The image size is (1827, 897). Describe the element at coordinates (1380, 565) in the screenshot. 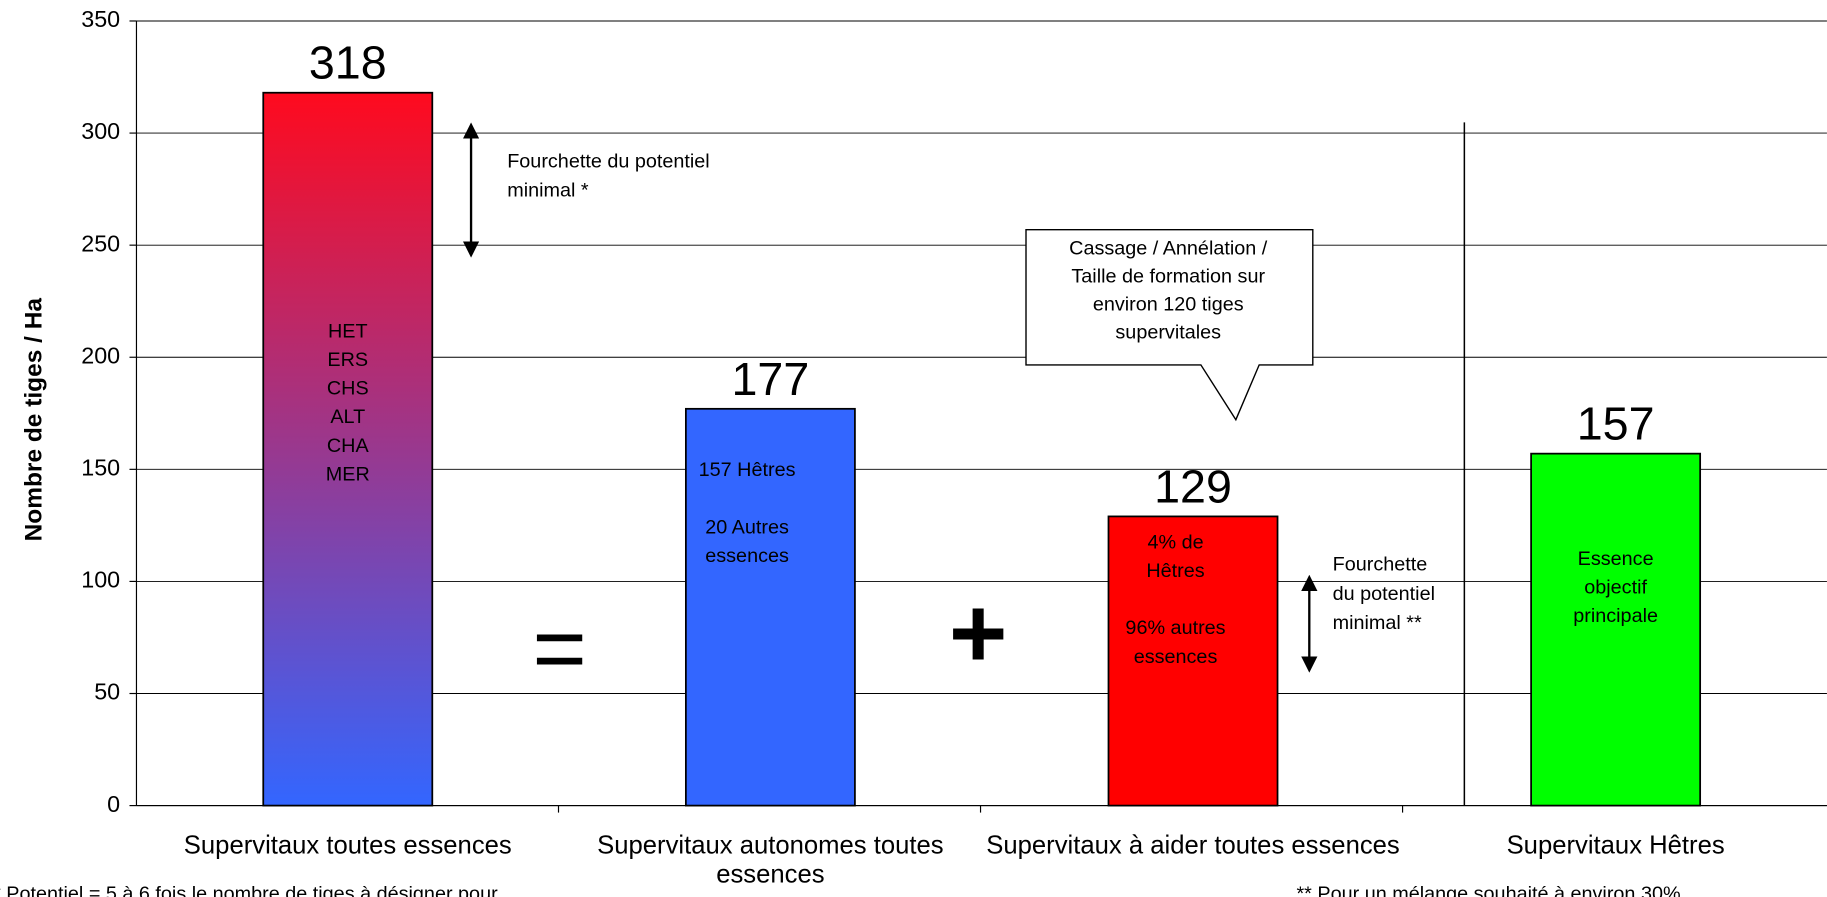

I see `annotation: Fourchette` at that location.